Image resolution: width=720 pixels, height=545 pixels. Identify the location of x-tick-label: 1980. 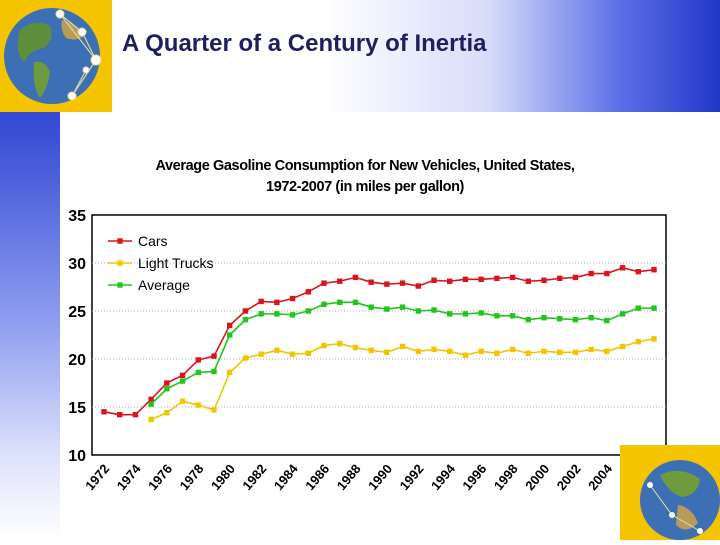
(223, 477).